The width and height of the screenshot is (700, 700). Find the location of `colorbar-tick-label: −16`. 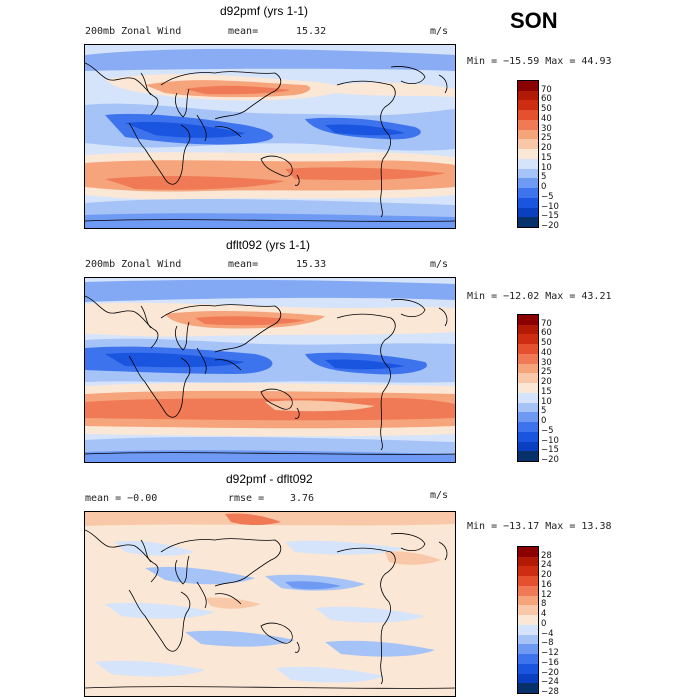

colorbar-tick-label: −16 is located at coordinates (550, 662).